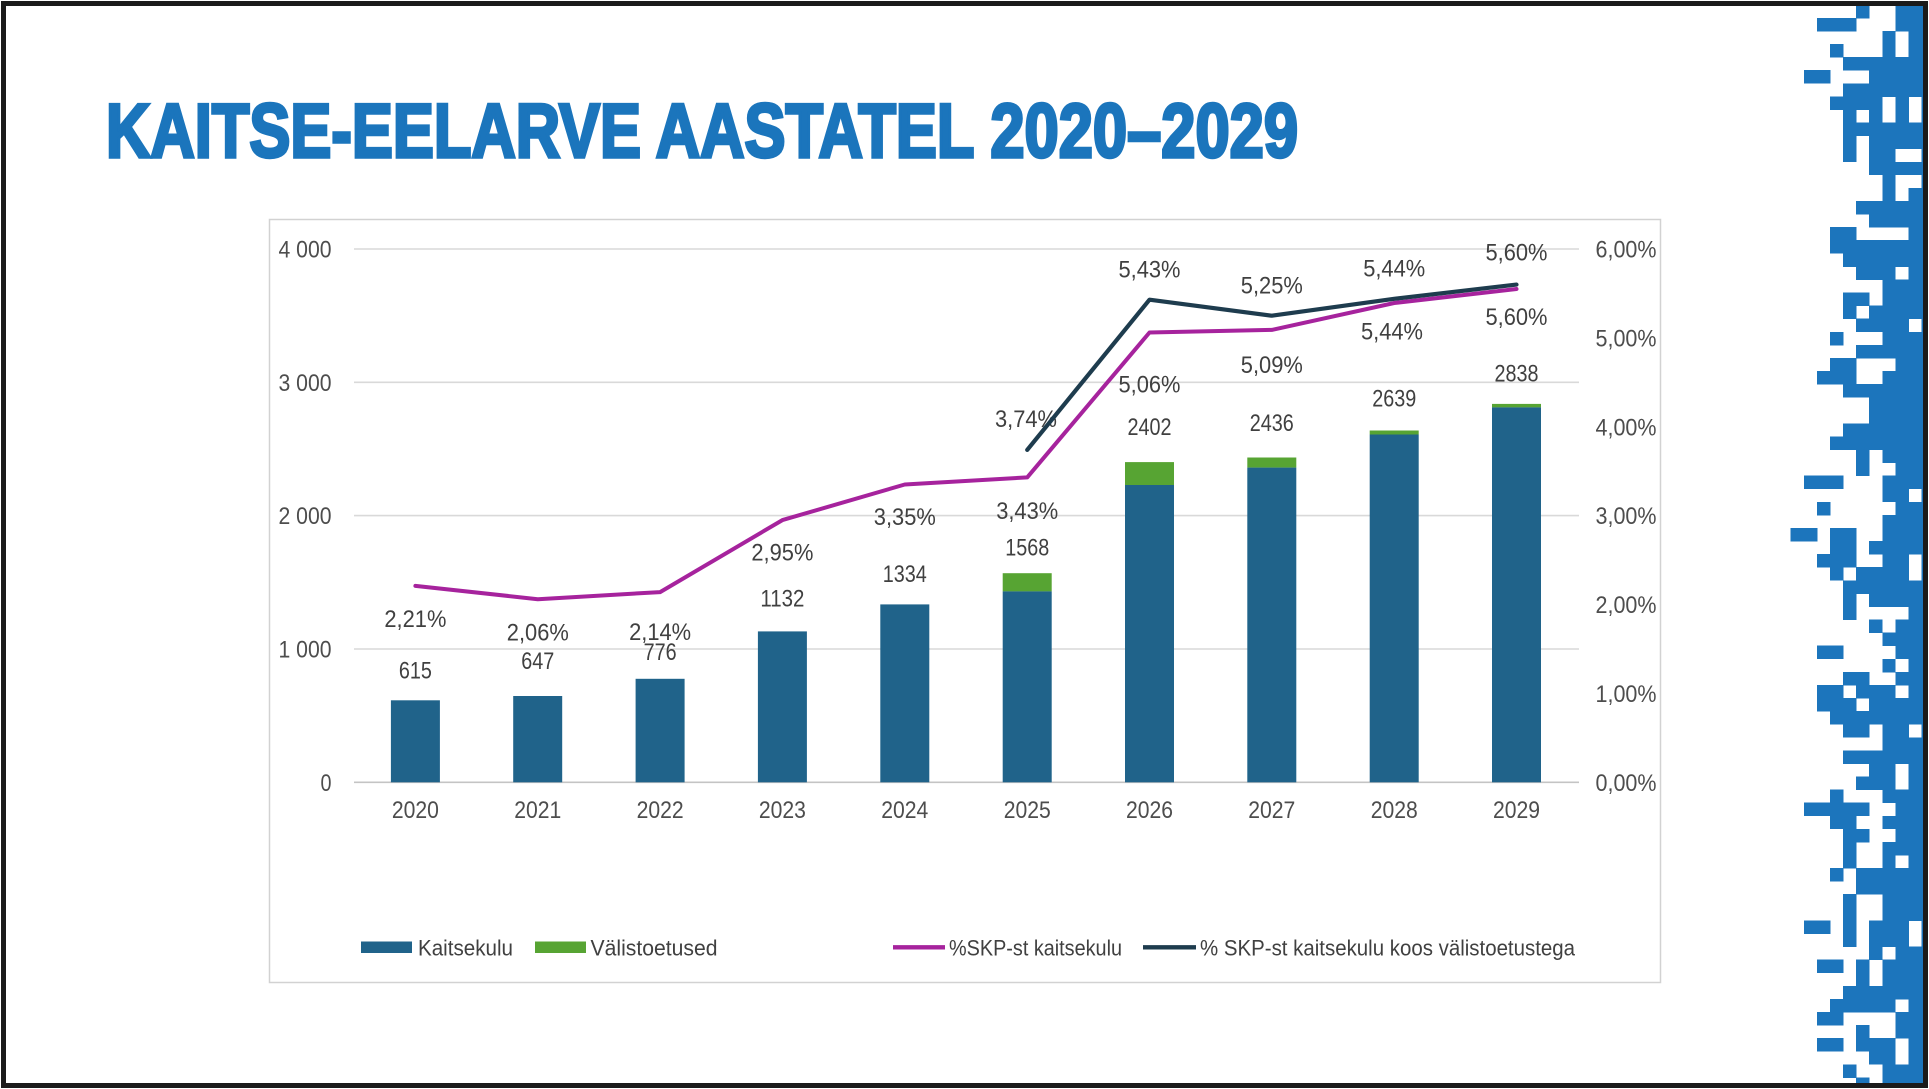  I want to click on svg-text: 3,00%, so click(1626, 516).